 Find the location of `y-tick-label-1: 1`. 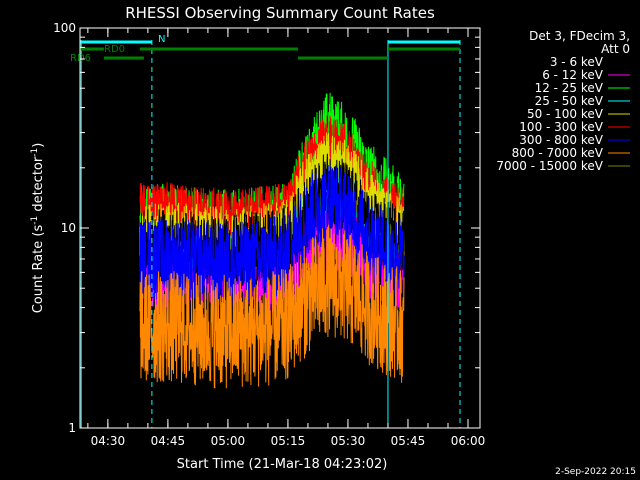

y-tick-label-1: 1 is located at coordinates (72, 428).